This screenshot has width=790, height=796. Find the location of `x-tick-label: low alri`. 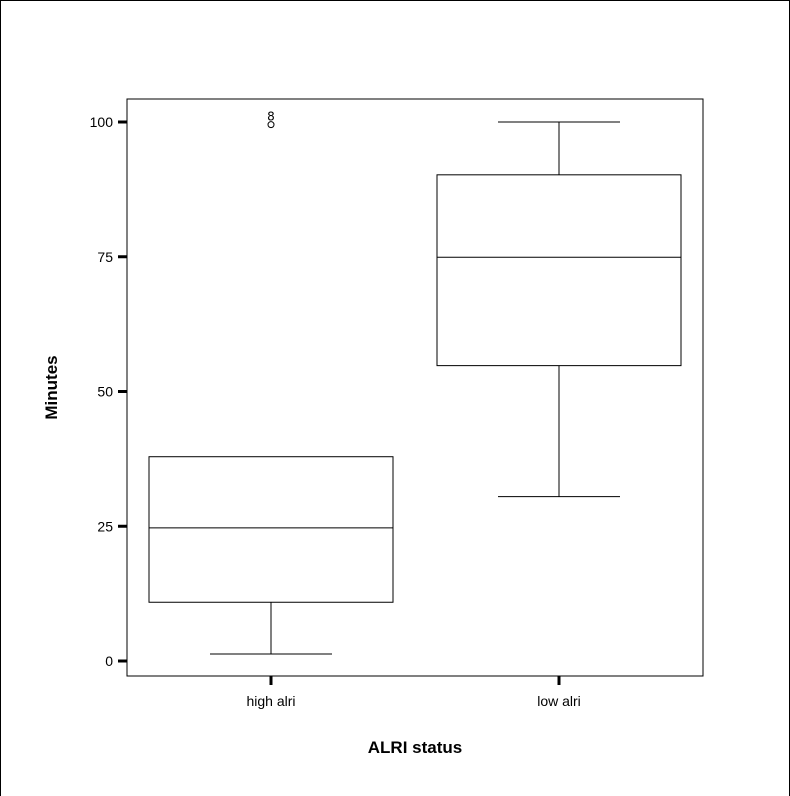

x-tick-label: low alri is located at coordinates (559, 701).